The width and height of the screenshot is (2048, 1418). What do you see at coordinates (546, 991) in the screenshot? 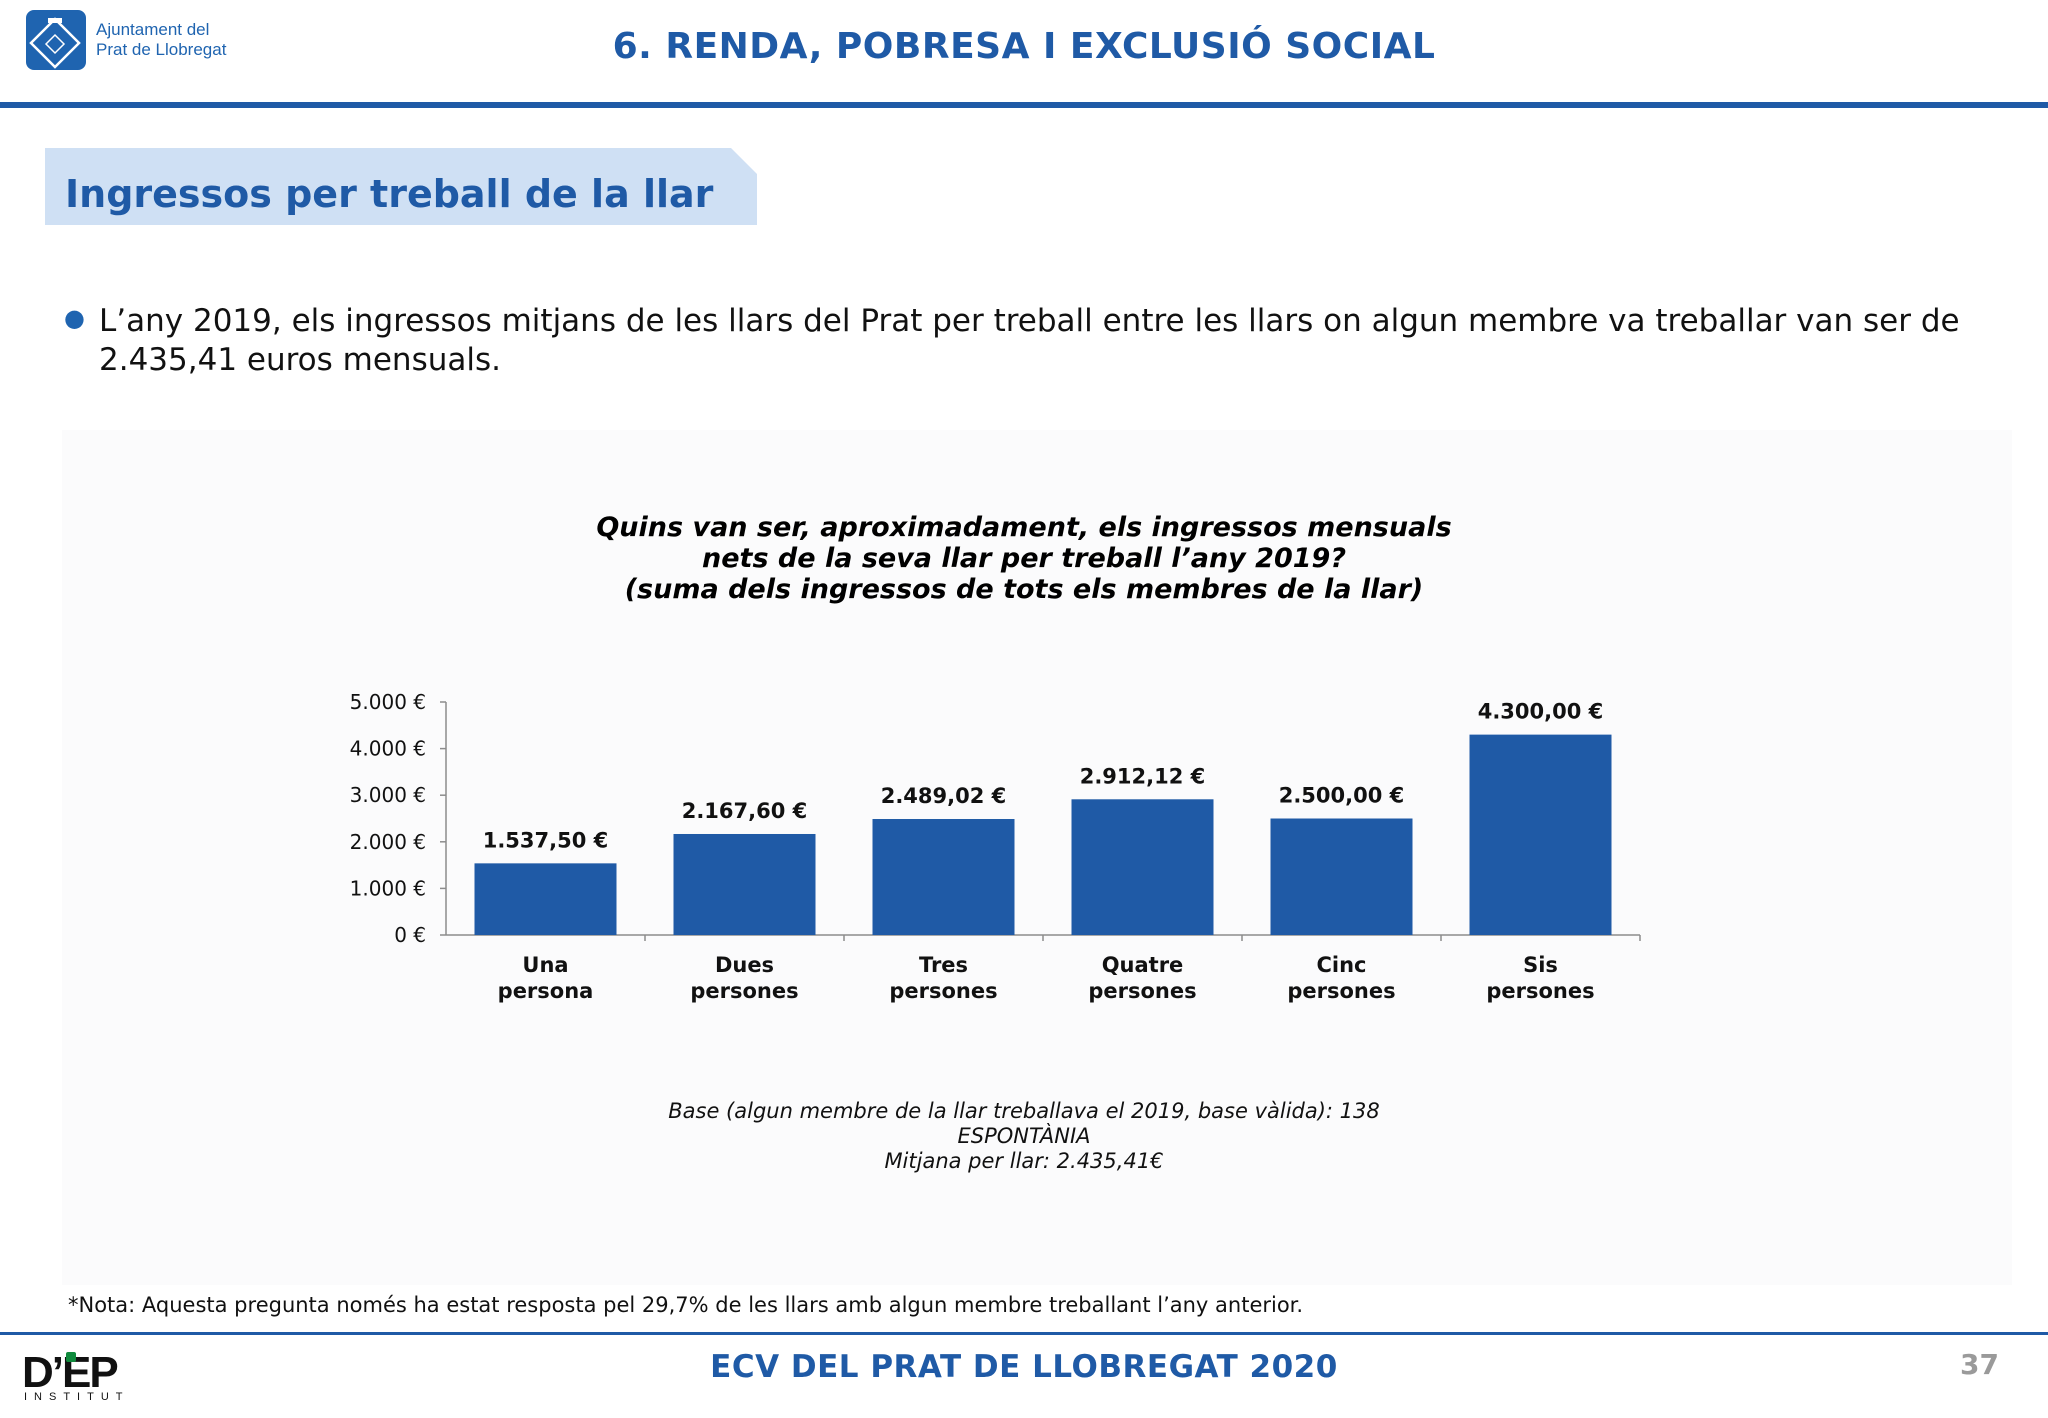
I see `x-category-label: persona` at bounding box center [546, 991].